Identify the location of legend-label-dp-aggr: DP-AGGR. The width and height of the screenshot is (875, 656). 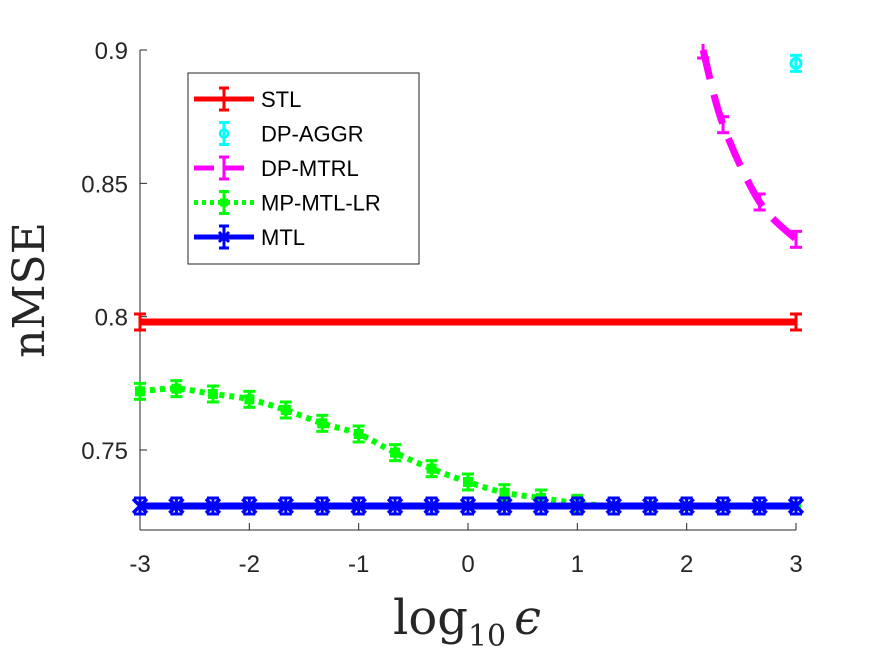
(312, 134).